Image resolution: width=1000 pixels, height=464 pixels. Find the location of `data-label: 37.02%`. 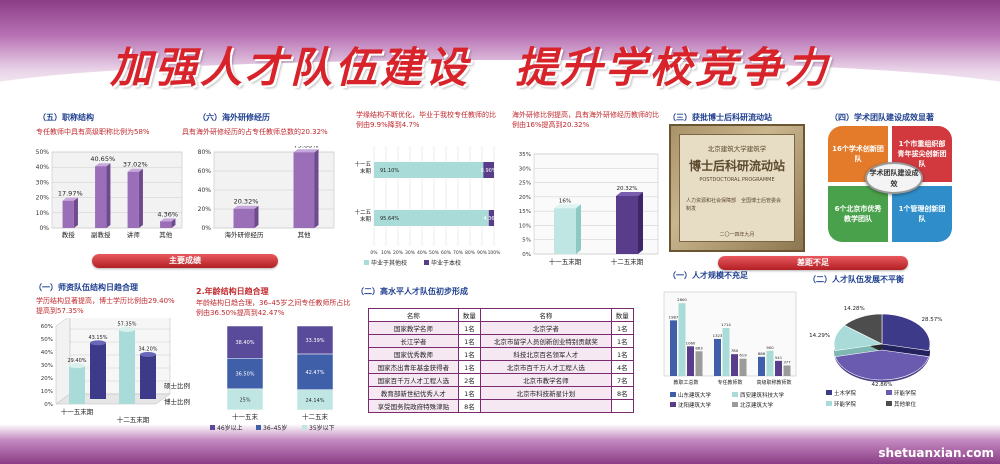

data-label: 37.02% is located at coordinates (135, 165).